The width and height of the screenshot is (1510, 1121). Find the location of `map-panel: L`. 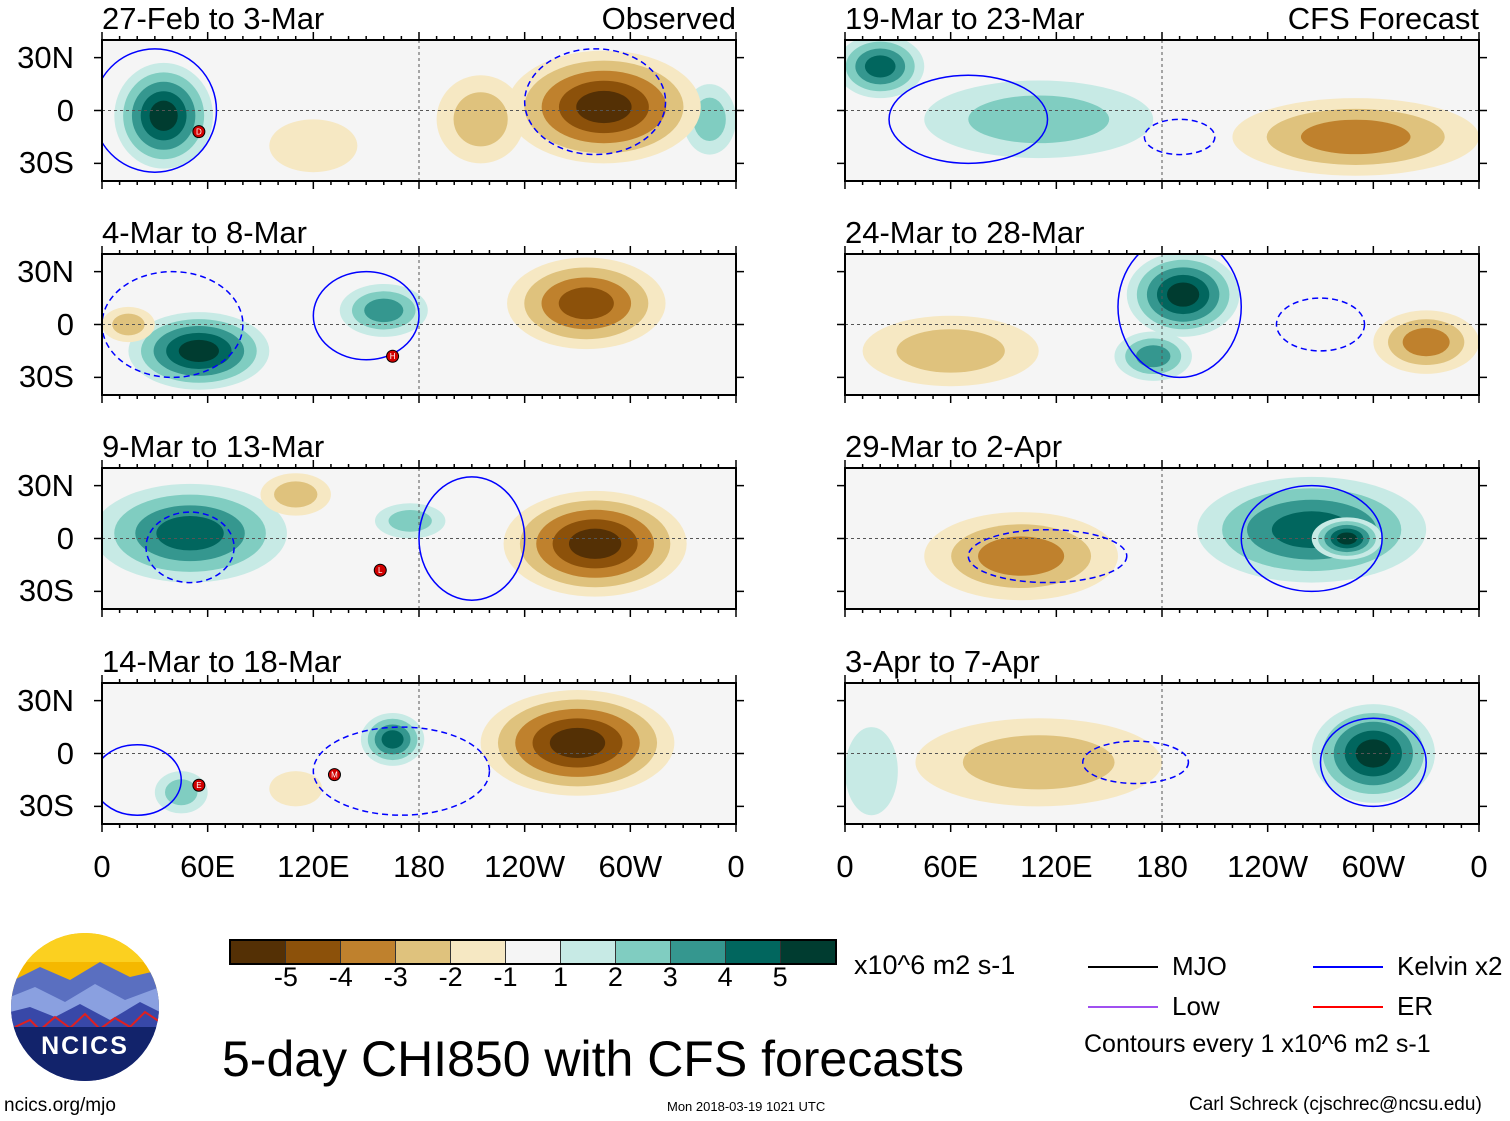

map-panel: L is located at coordinates (419, 538).